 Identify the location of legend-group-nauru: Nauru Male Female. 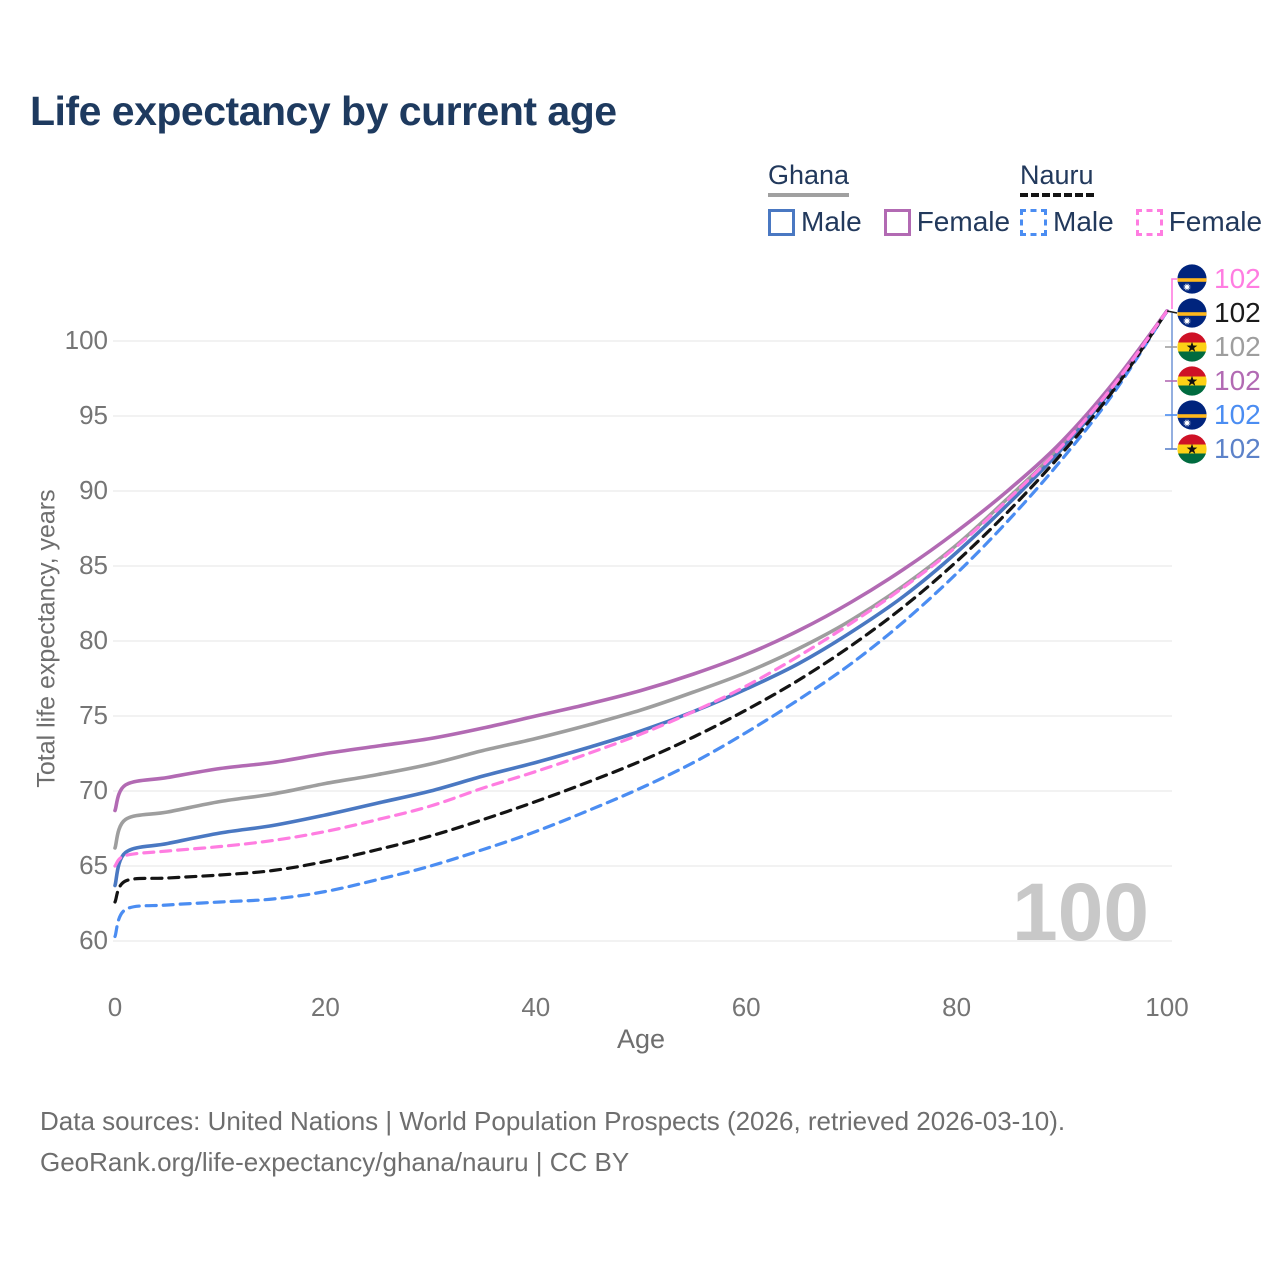
(1141, 199).